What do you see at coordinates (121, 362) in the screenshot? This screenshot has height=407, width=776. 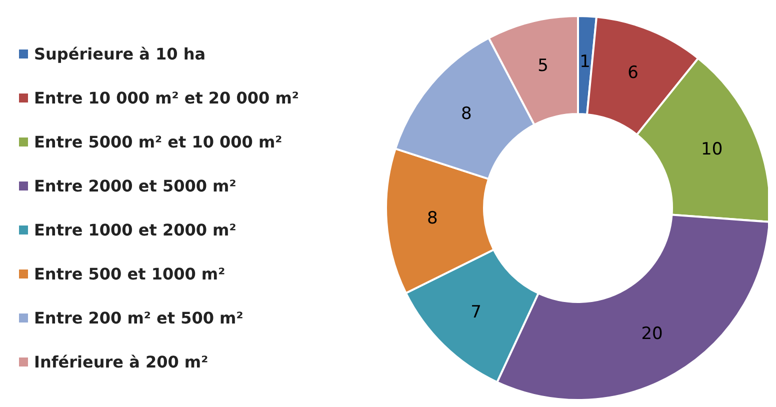 I see `legend-label: Inférieure à 200 m²` at bounding box center [121, 362].